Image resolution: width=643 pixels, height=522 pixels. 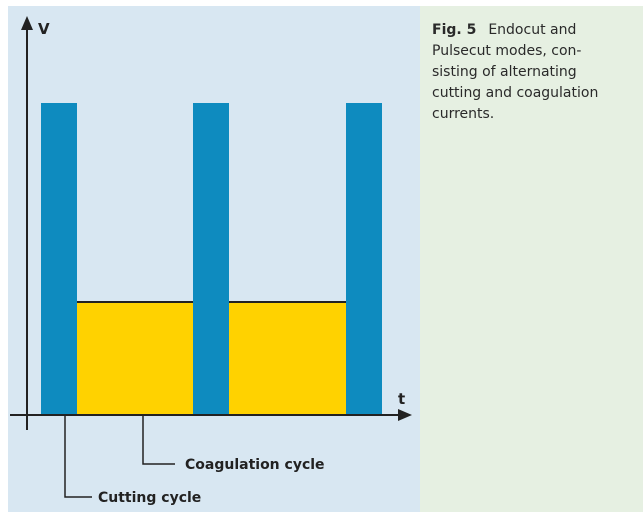 What do you see at coordinates (27, 23) in the screenshot?
I see `y-axis-arrow` at bounding box center [27, 23].